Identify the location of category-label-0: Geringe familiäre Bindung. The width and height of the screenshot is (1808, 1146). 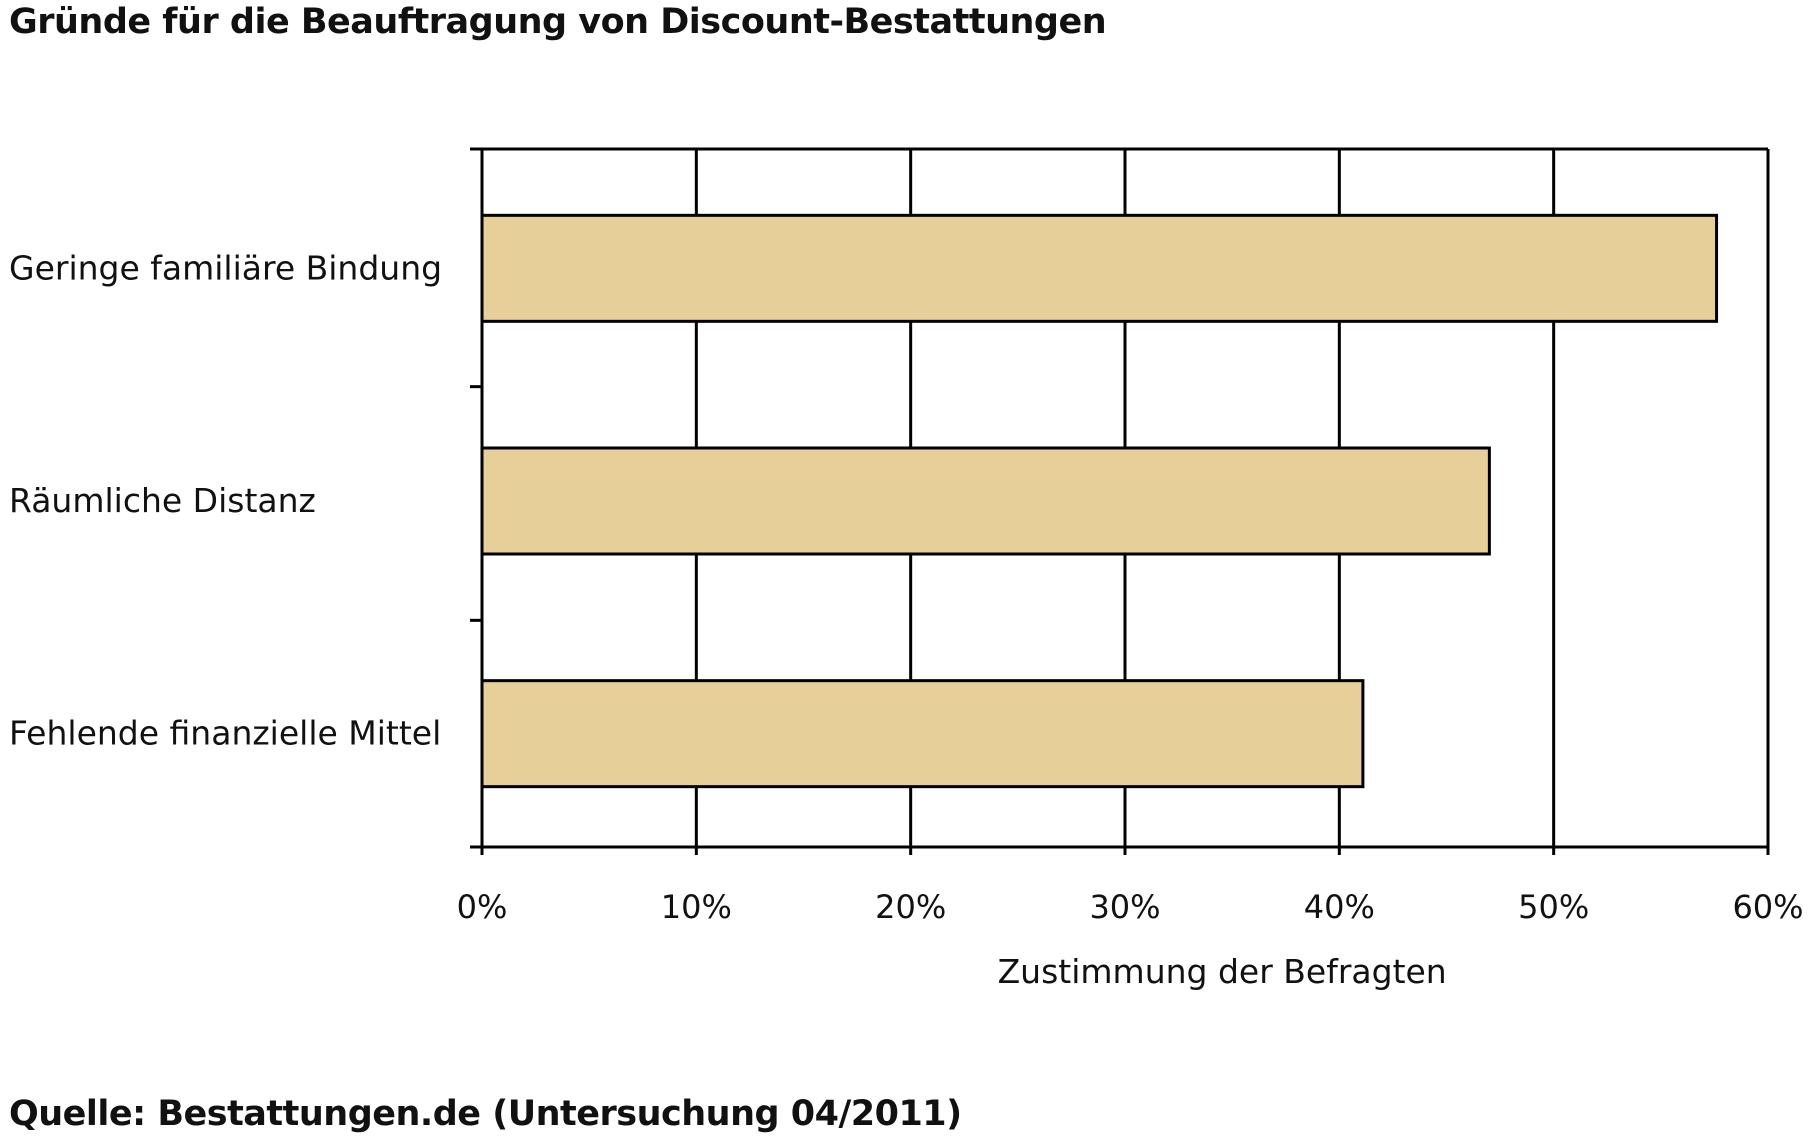
(225, 267).